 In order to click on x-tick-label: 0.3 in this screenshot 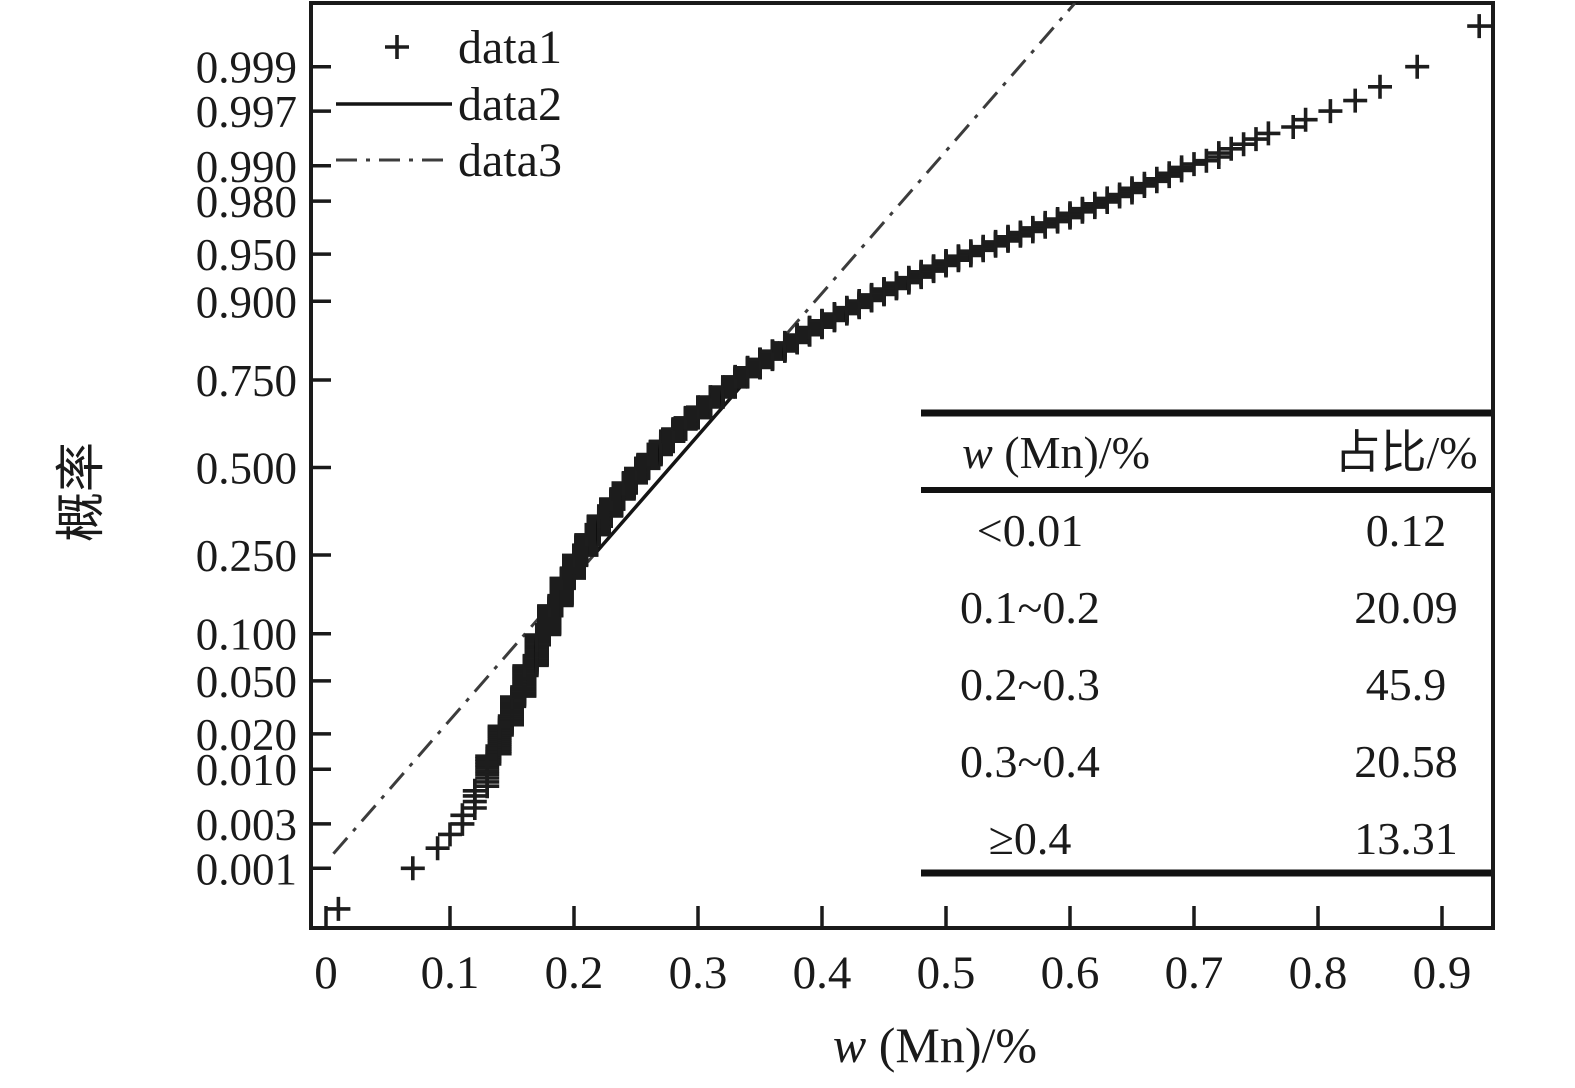, I will do `click(698, 973)`.